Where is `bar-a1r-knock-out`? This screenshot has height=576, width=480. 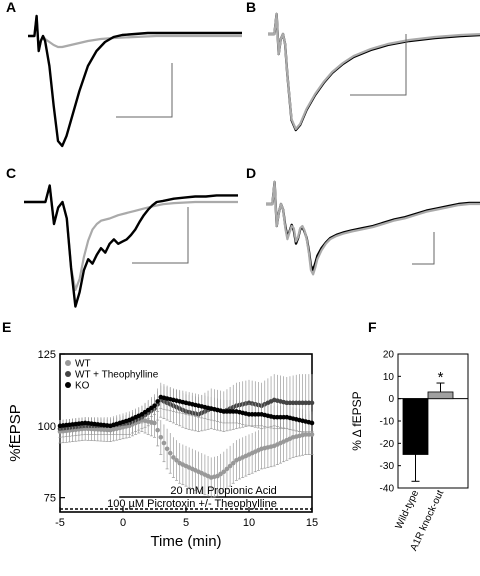 bar-a1r-knock-out is located at coordinates (440, 395).